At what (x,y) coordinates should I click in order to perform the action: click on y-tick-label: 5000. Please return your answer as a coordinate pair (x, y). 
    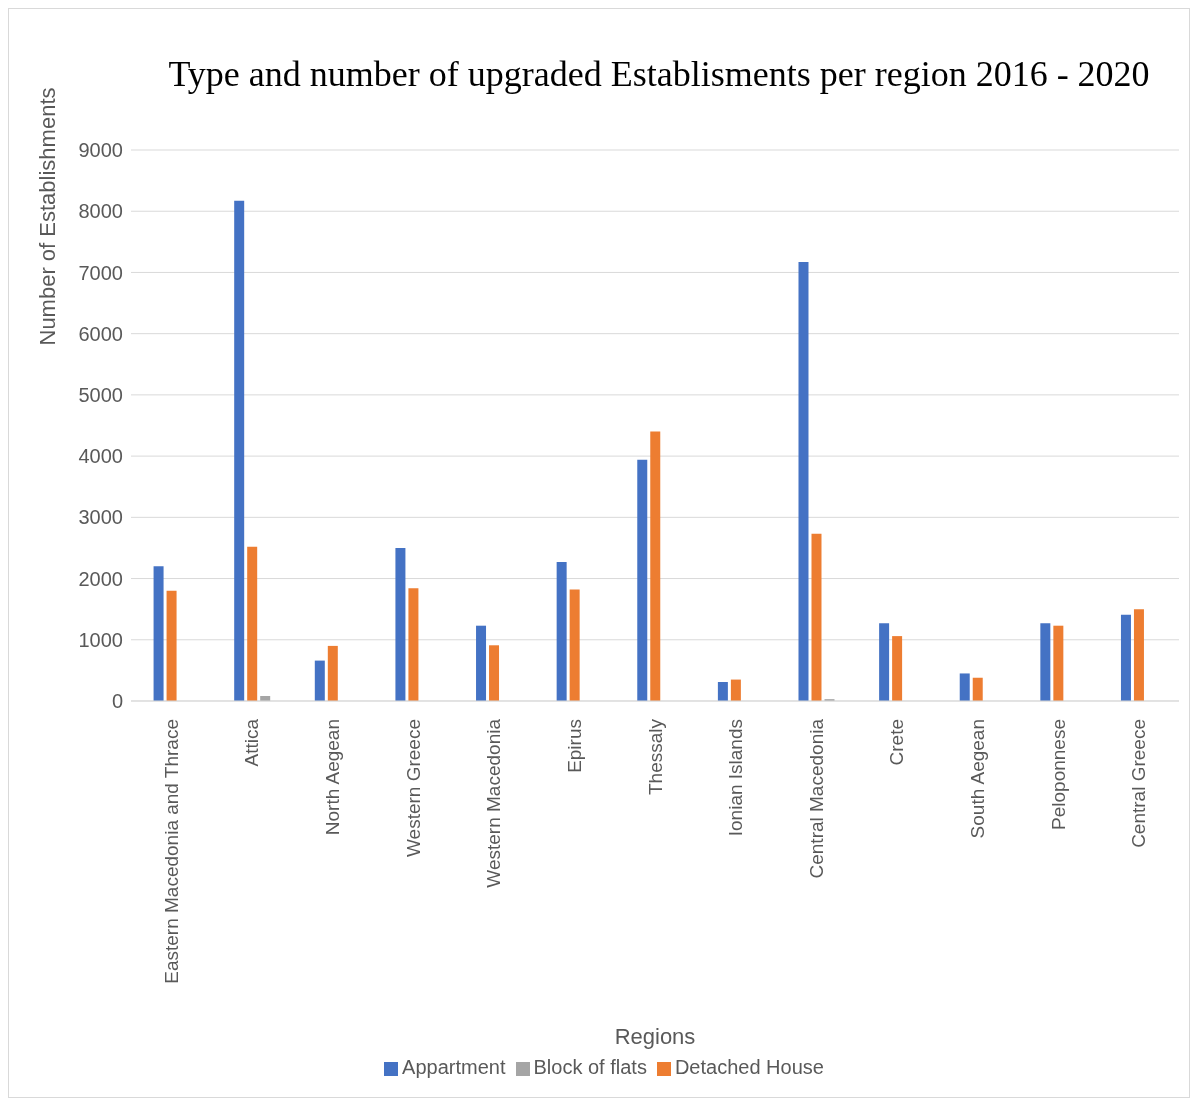
    Looking at the image, I should click on (100, 394).